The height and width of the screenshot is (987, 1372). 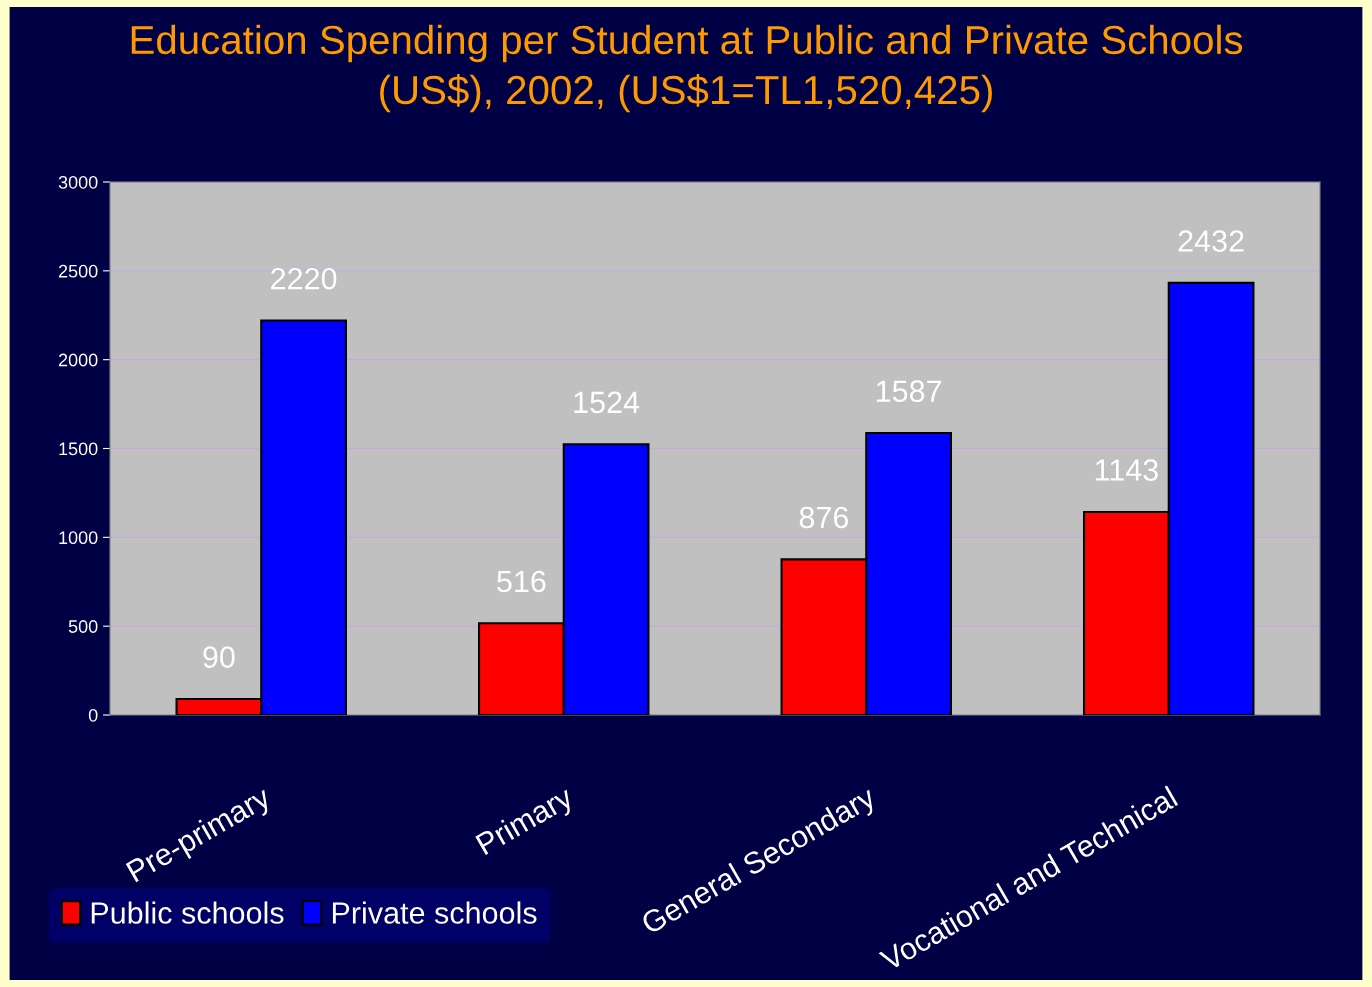 I want to click on legend-label: Private schools, so click(x=434, y=912).